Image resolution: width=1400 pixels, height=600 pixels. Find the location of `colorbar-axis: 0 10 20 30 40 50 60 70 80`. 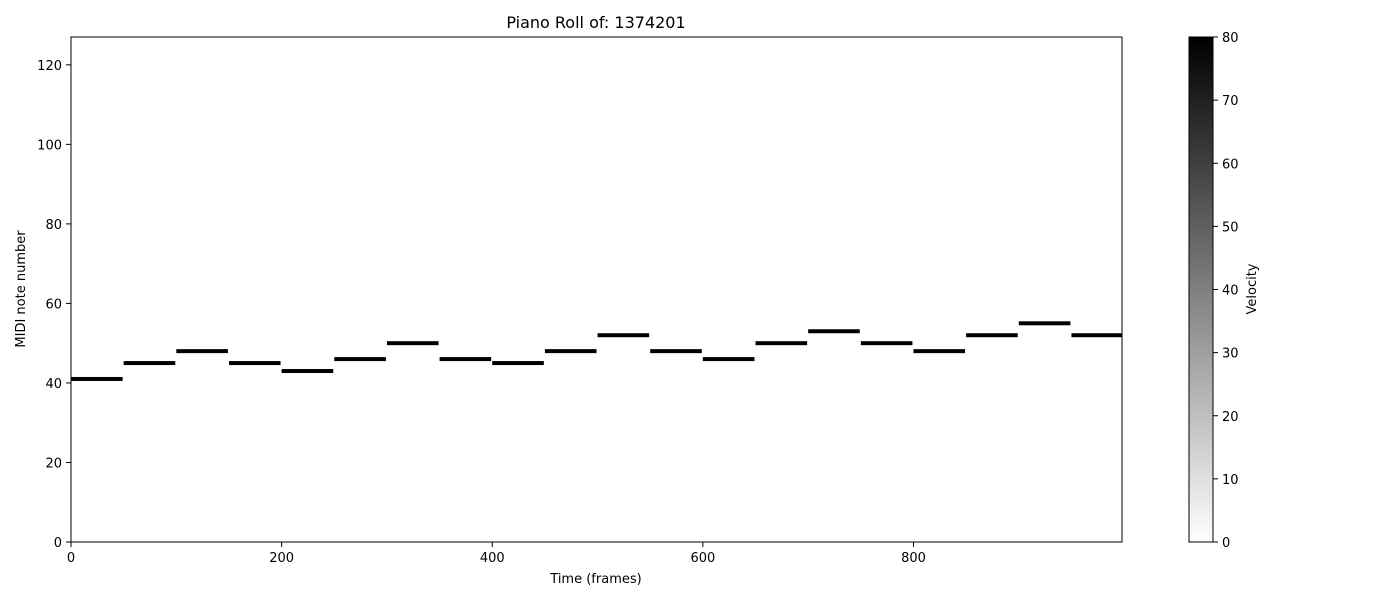

colorbar-axis: 0 10 20 30 40 50 60 70 80 is located at coordinates (1226, 291).